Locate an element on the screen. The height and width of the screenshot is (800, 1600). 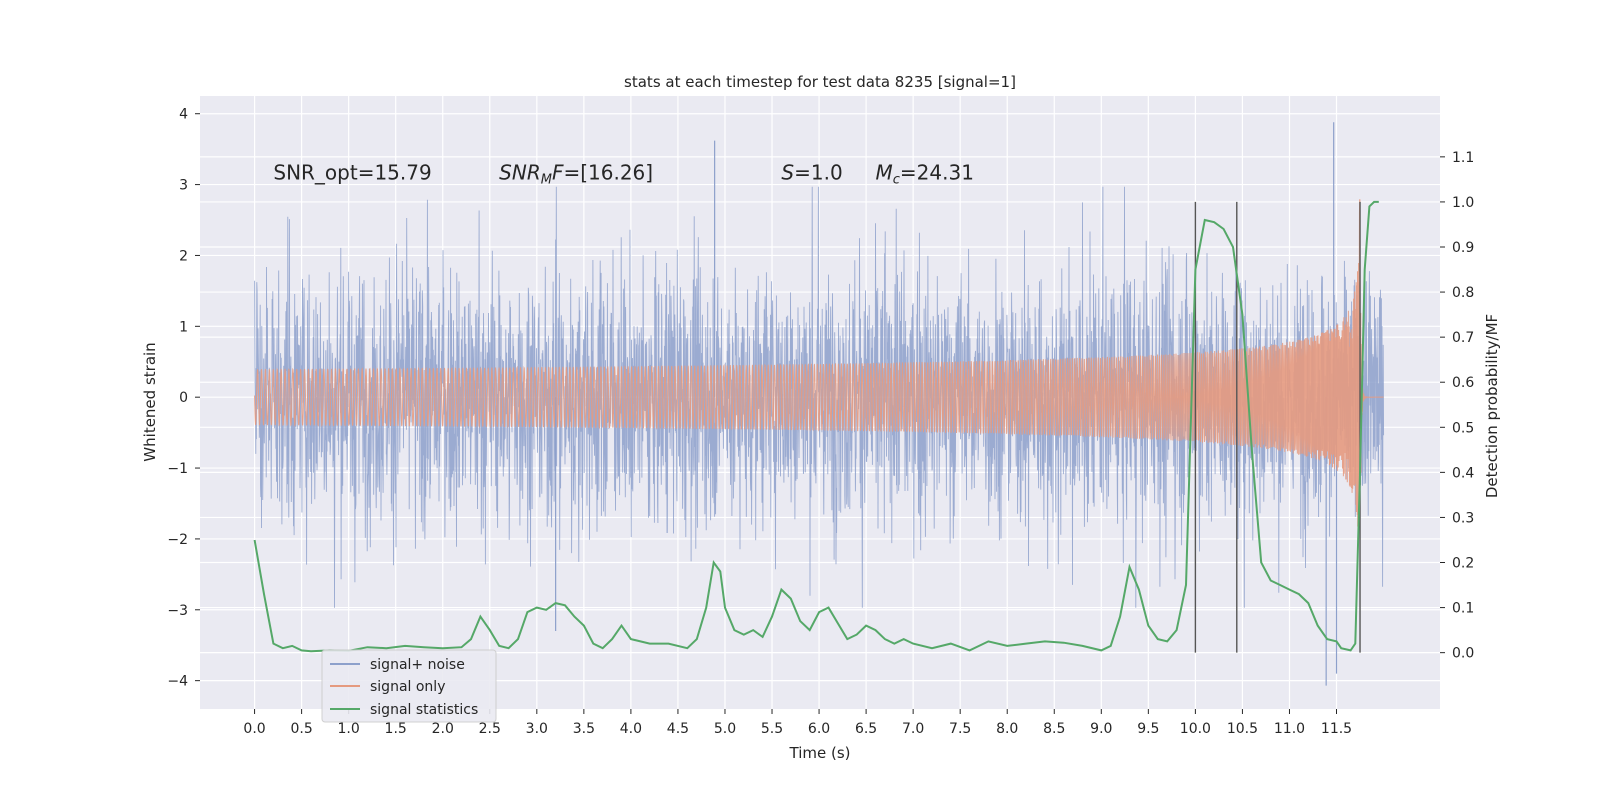
x-tick-label: 2.0 is located at coordinates (443, 729).